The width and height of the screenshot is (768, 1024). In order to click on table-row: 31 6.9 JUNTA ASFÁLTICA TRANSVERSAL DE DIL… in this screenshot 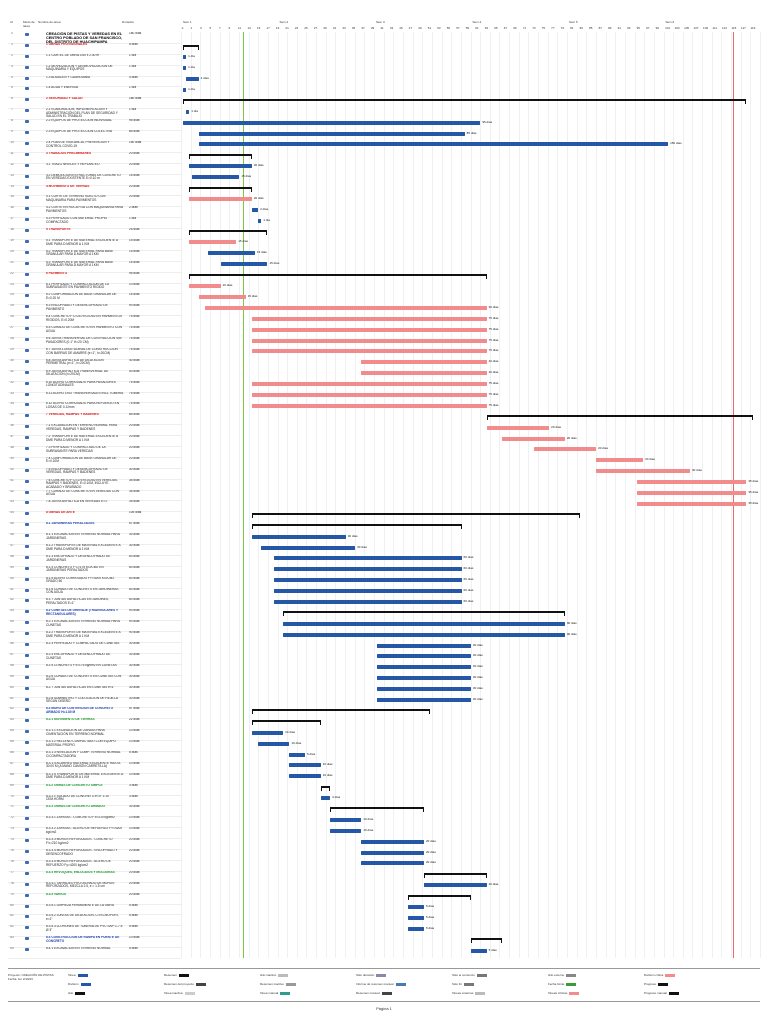, I will do `click(94, 376)`.